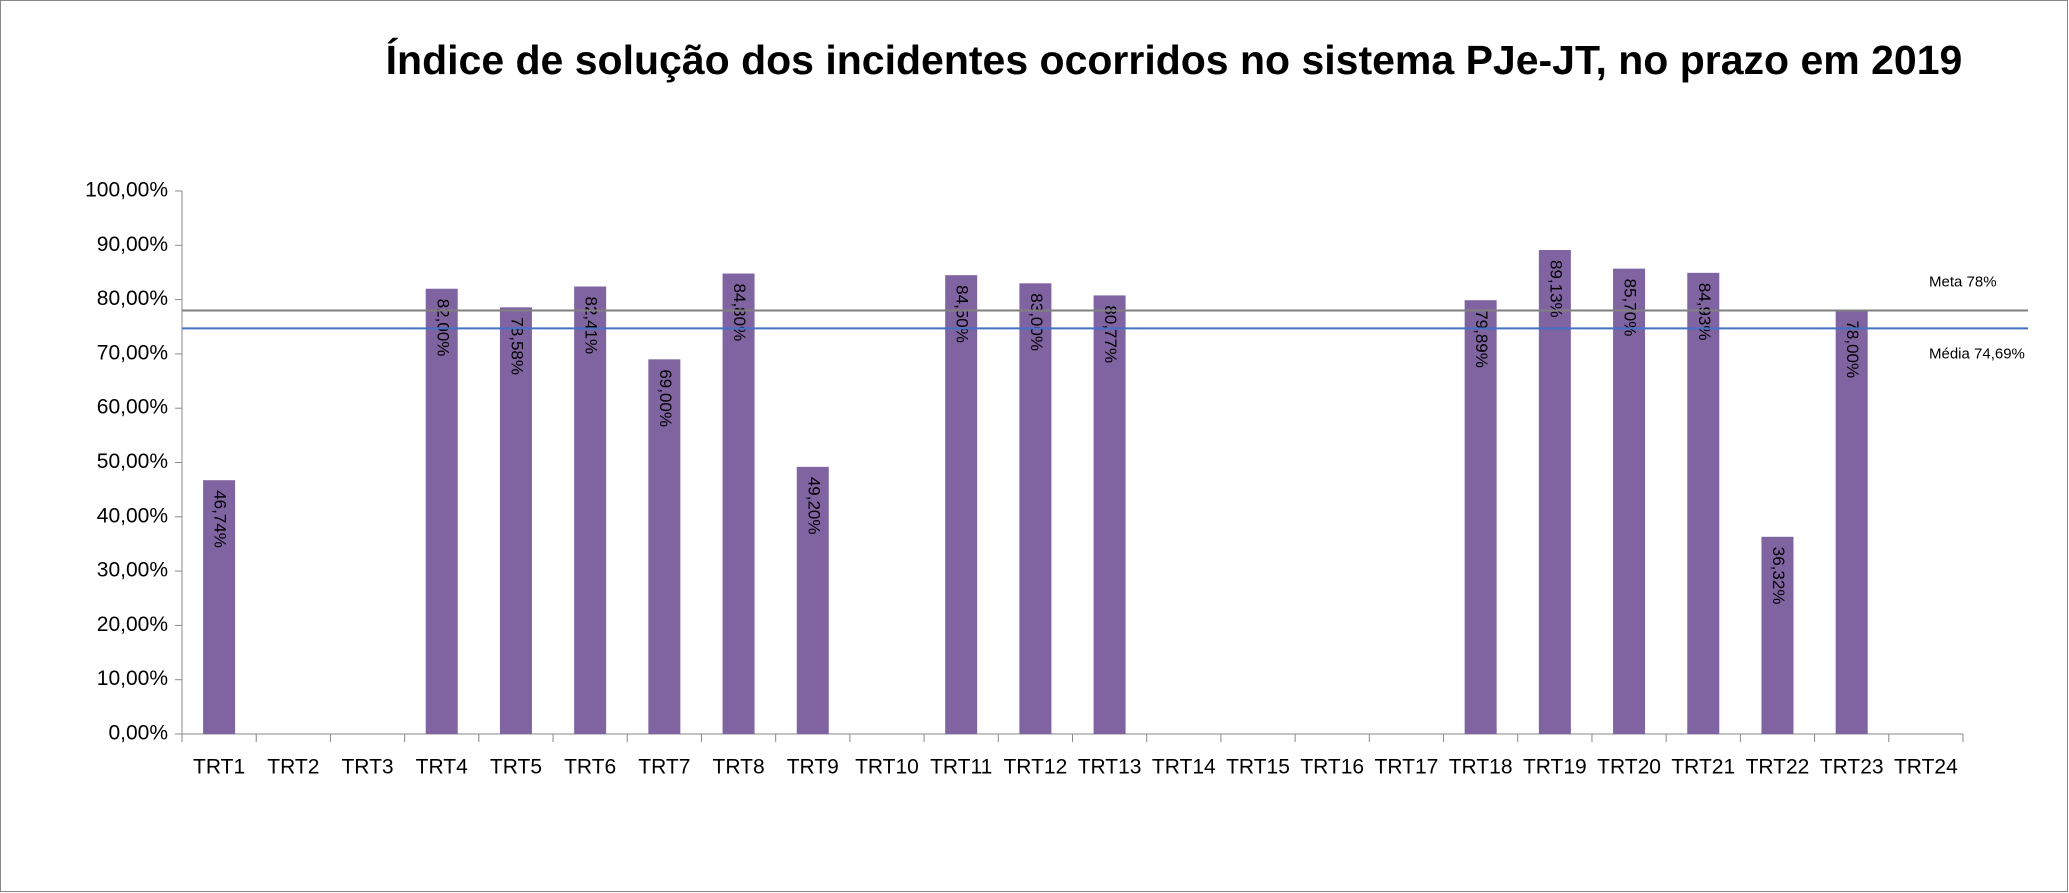 Image resolution: width=2069 pixels, height=893 pixels. What do you see at coordinates (132, 244) in the screenshot?
I see `y-tick-label: 90,00%` at bounding box center [132, 244].